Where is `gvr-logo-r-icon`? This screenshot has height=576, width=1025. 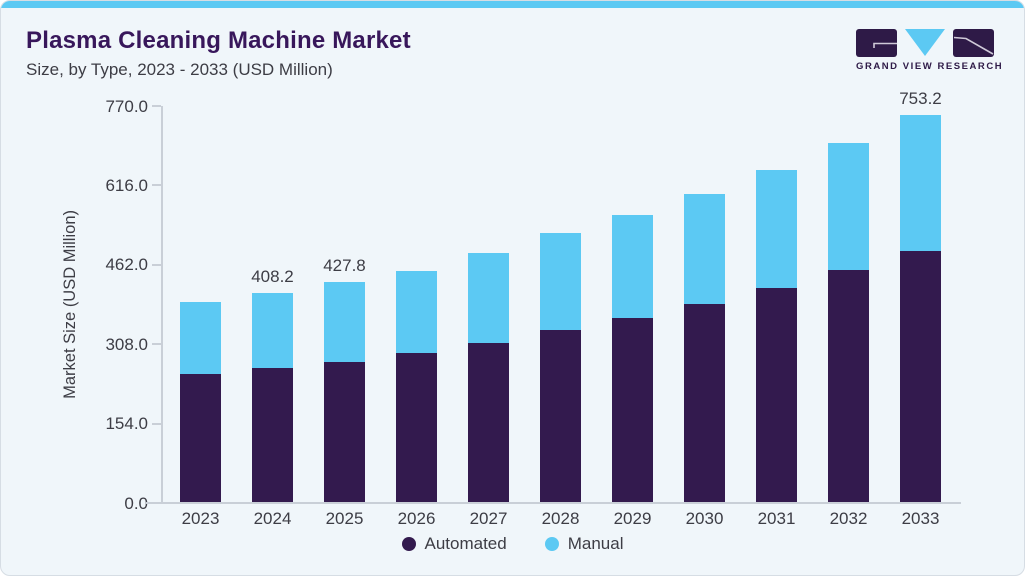 gvr-logo-r-icon is located at coordinates (973, 43).